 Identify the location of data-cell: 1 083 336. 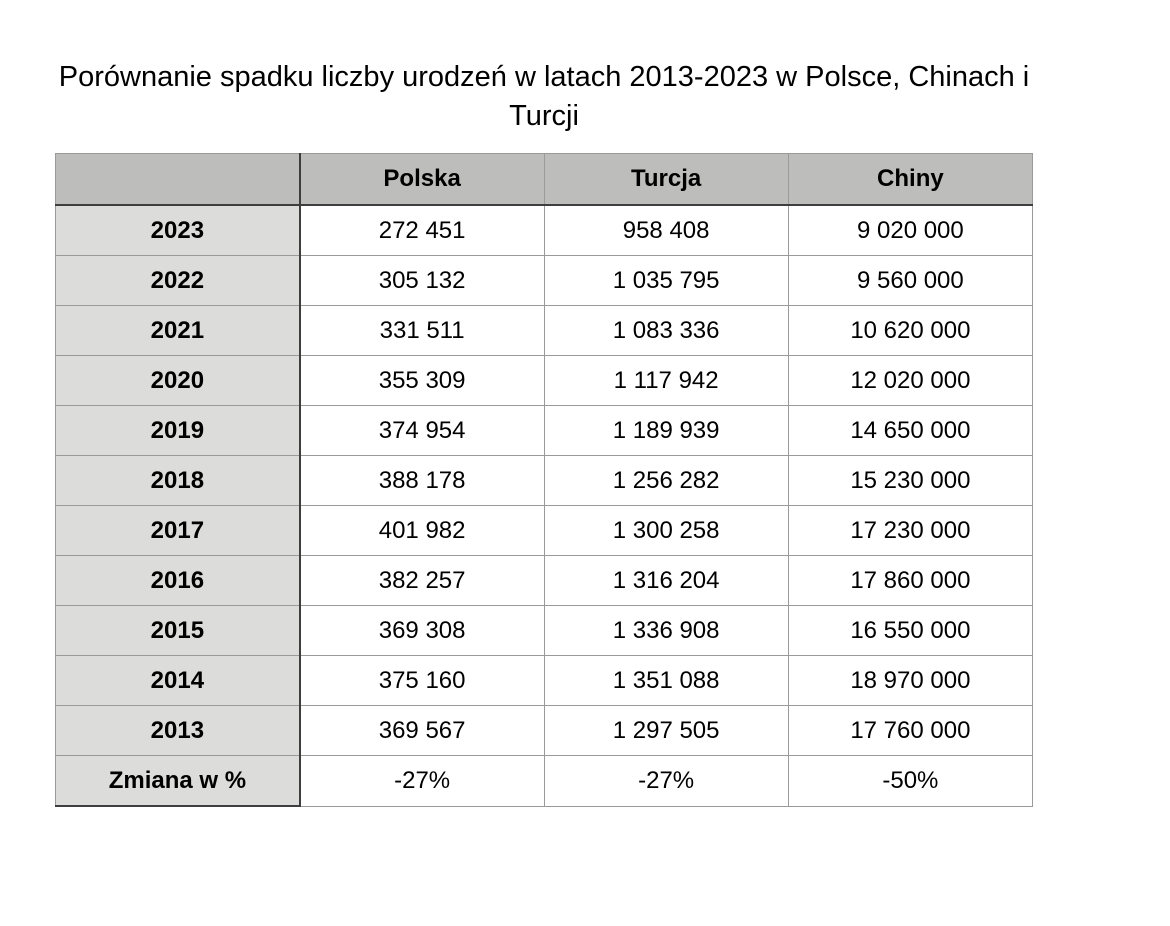
(666, 330).